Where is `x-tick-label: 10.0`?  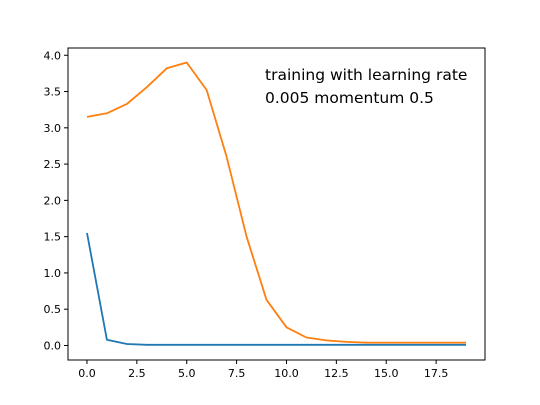
x-tick-label: 10.0 is located at coordinates (286, 373).